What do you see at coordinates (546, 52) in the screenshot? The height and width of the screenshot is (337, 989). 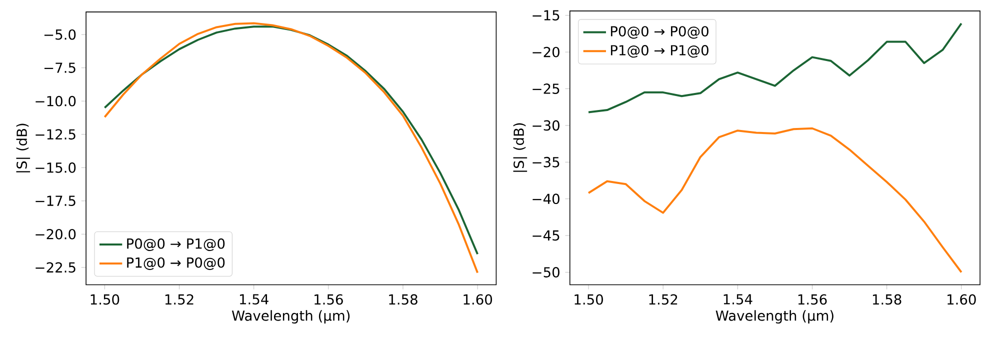 I see `y-tick-label: −20` at bounding box center [546, 52].